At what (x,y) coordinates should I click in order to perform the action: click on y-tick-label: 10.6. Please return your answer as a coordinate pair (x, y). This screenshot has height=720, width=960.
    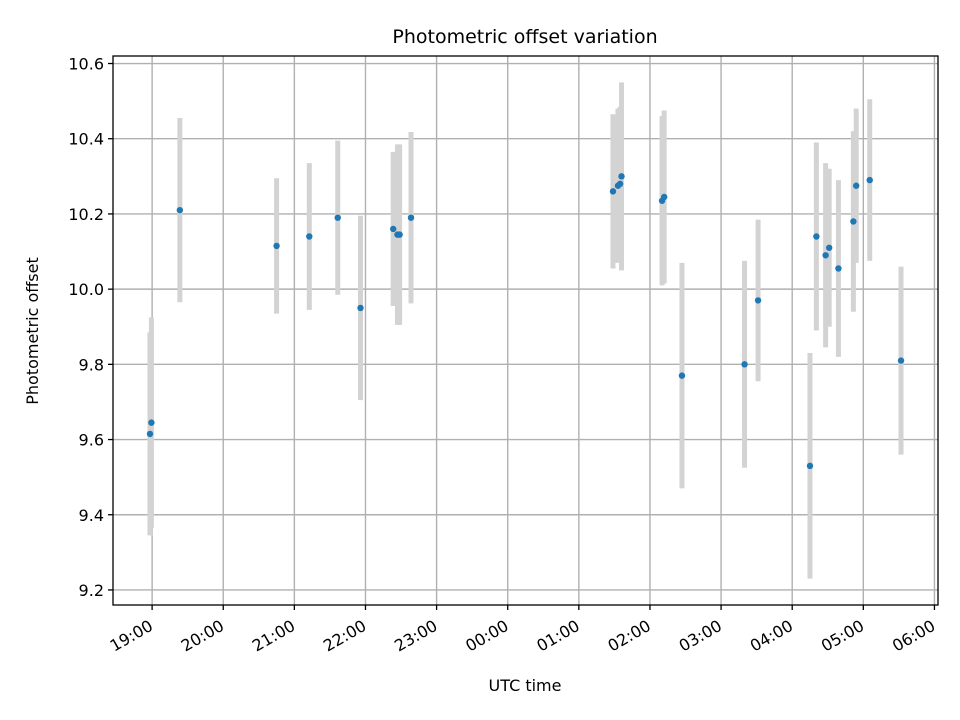
    Looking at the image, I should click on (86, 64).